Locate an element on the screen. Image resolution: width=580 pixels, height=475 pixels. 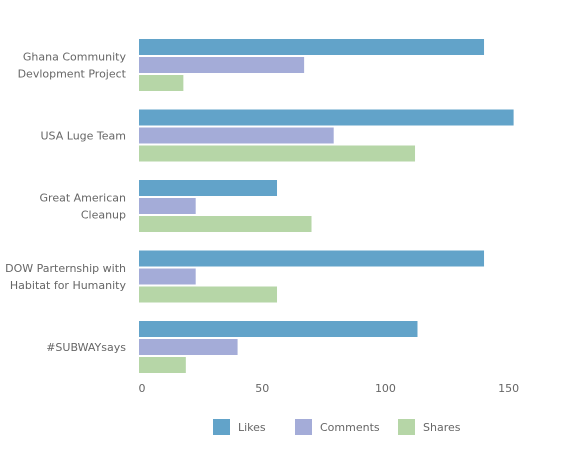
legend-label-shares: Shares is located at coordinates (442, 427).